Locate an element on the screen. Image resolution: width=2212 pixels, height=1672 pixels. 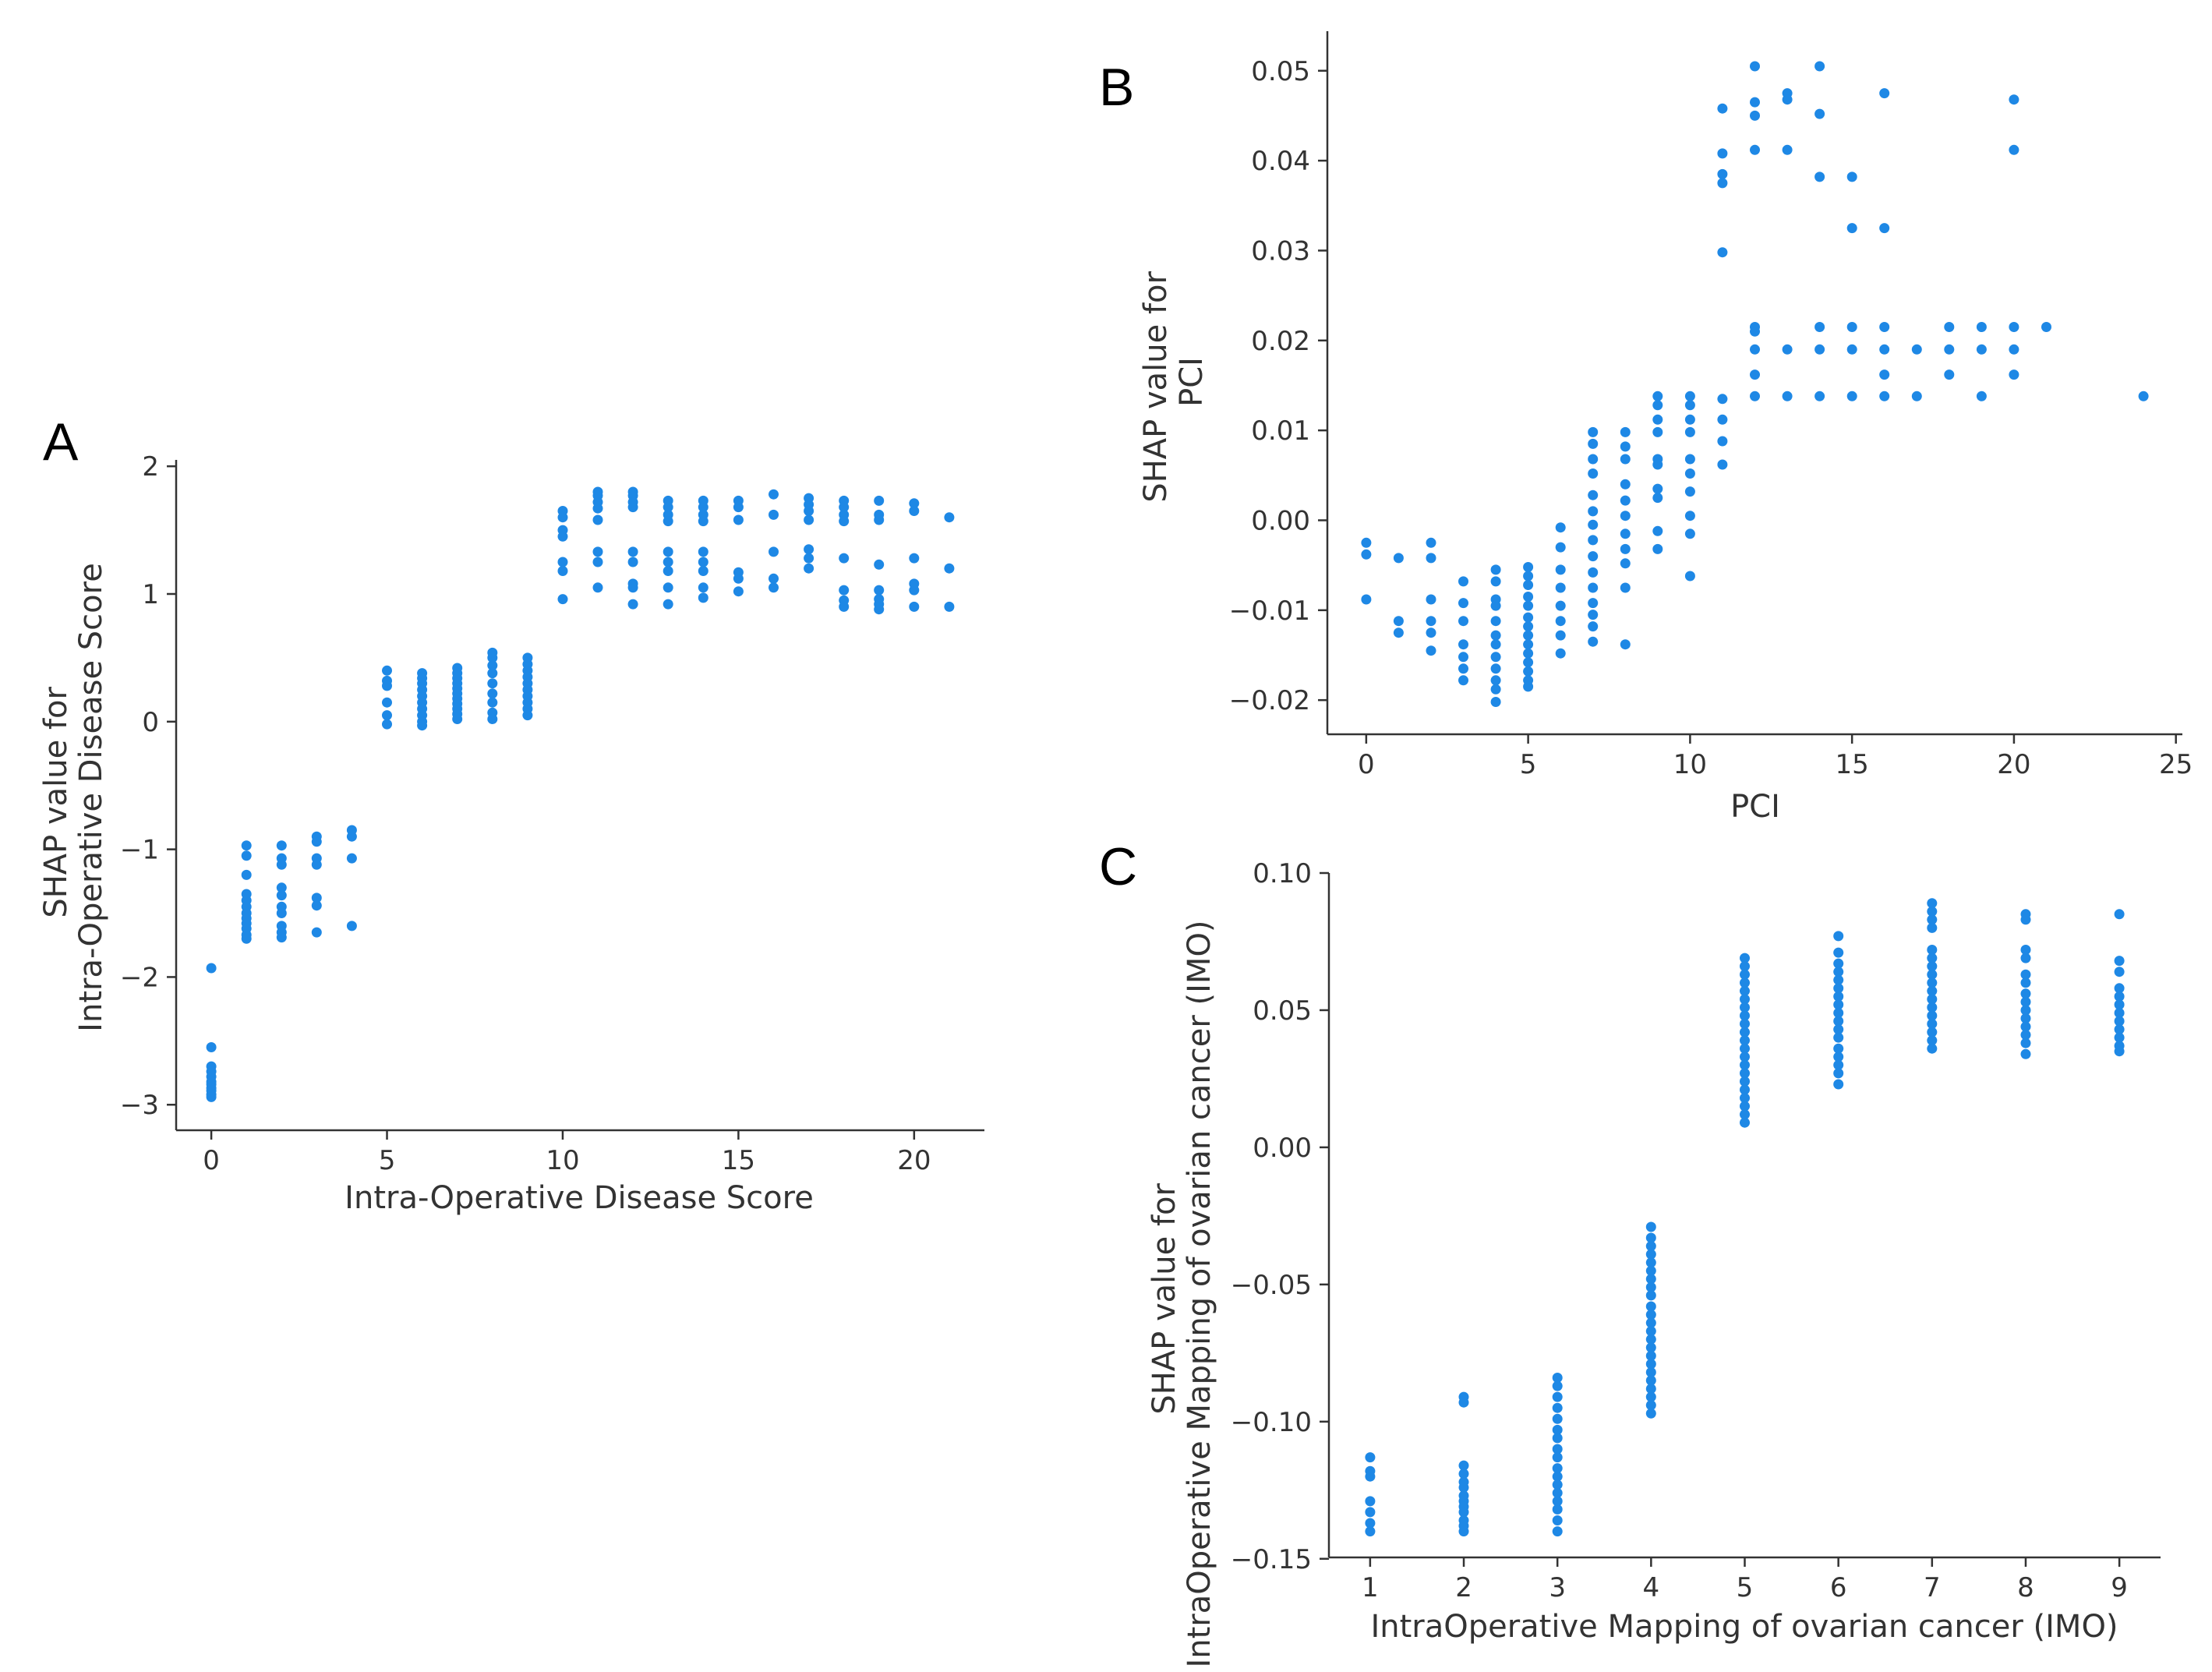
panel-b-y-ticks: −0.02 −0.01 0.00 0.01 0.02 0.03 0.04 0.05 is located at coordinates (1278, 386).